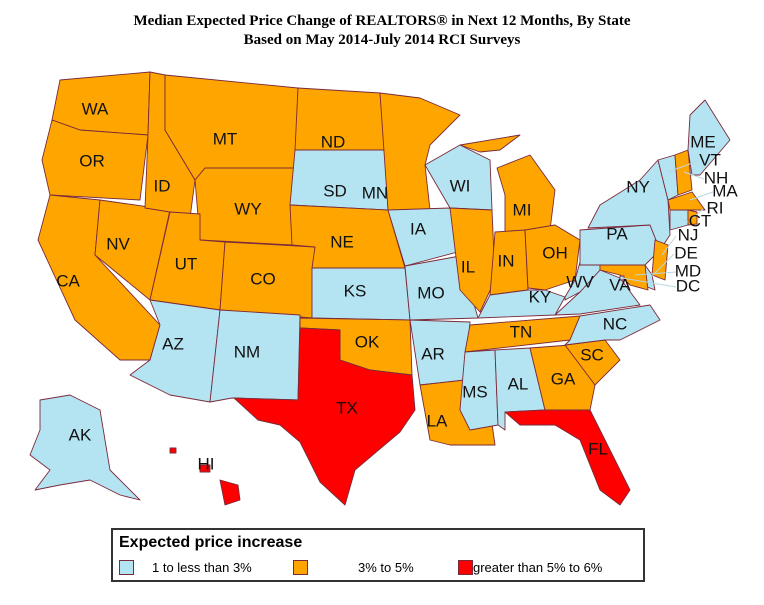 This screenshot has width=764, height=605. I want to click on state-nc, so click(612, 325).